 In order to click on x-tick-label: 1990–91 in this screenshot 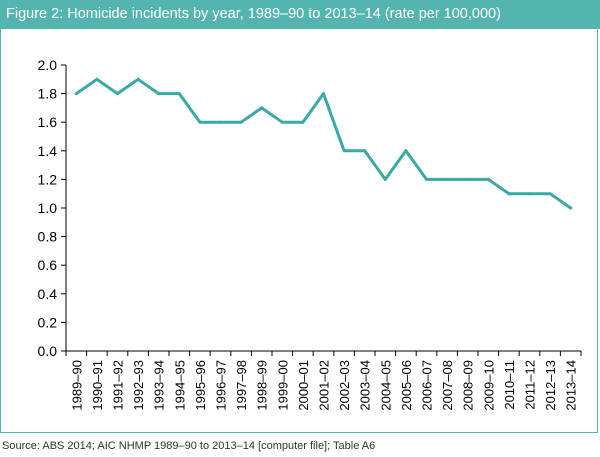, I will do `click(97, 385)`.